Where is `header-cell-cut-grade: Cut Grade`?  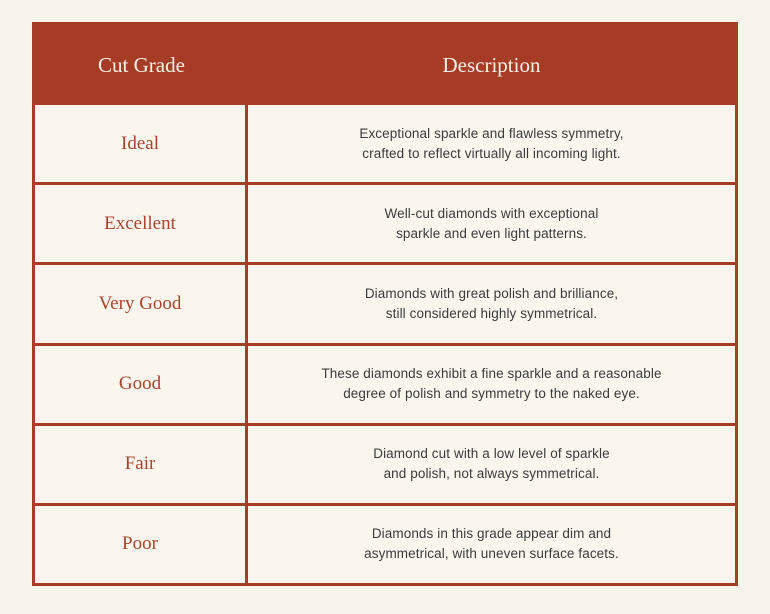 header-cell-cut-grade: Cut Grade is located at coordinates (141, 64).